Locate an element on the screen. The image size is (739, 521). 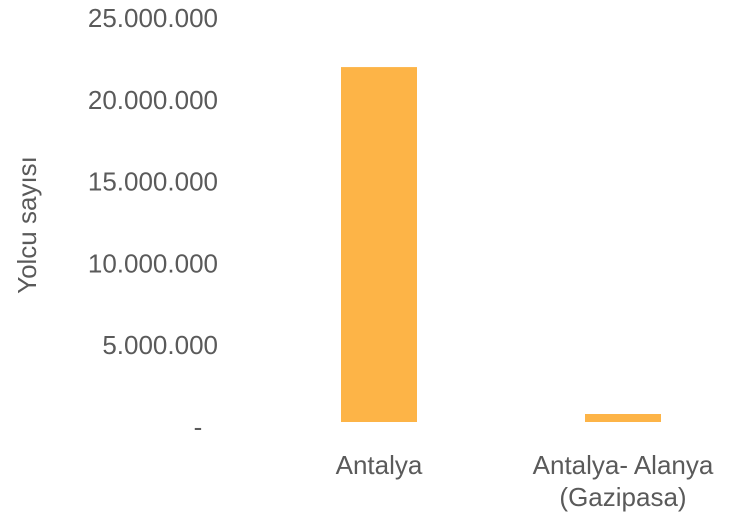
y-tick-label: 25.000.000 is located at coordinates (153, 18).